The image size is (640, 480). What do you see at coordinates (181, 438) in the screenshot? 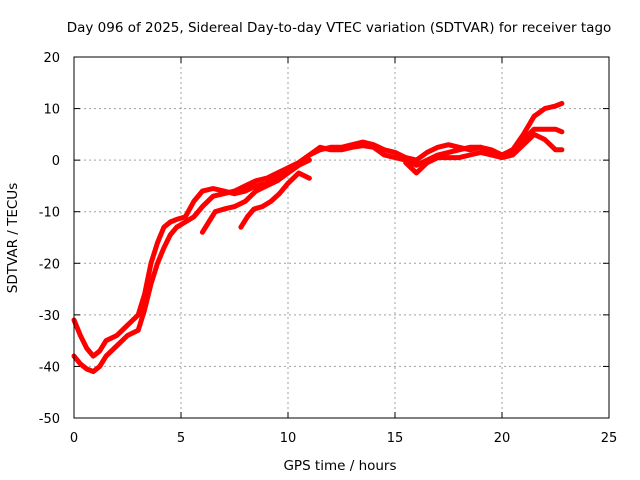
I see `x-tick-label: 5` at bounding box center [181, 438].